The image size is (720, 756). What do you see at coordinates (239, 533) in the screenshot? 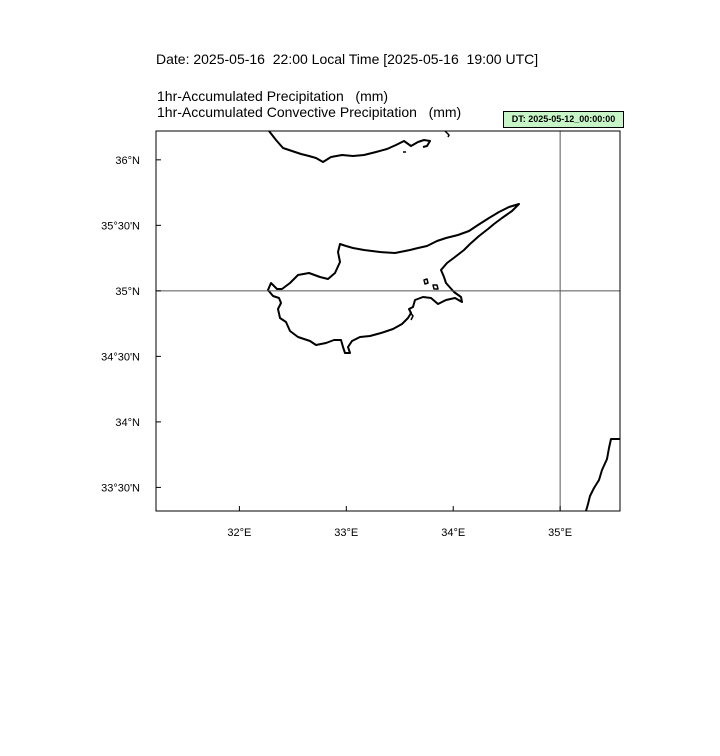
I see `x-tick-label: 32°E` at bounding box center [239, 533].